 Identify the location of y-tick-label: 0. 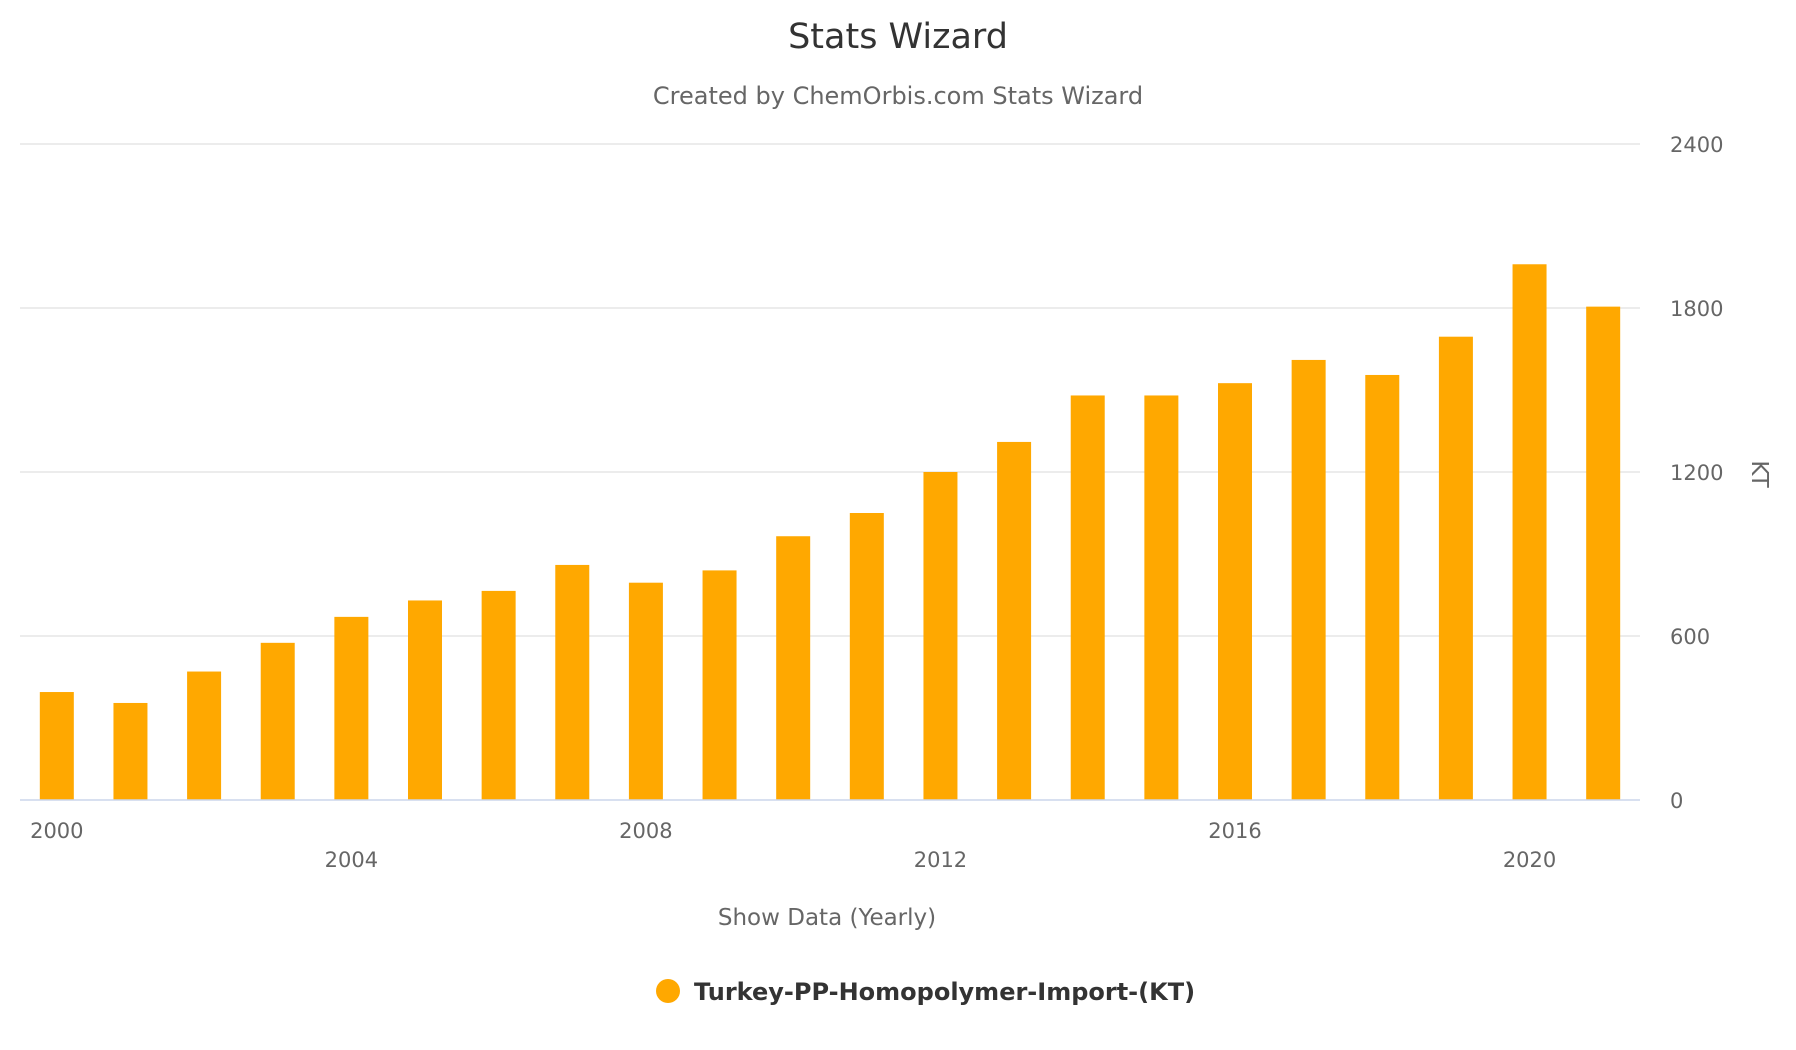
(1676, 801).